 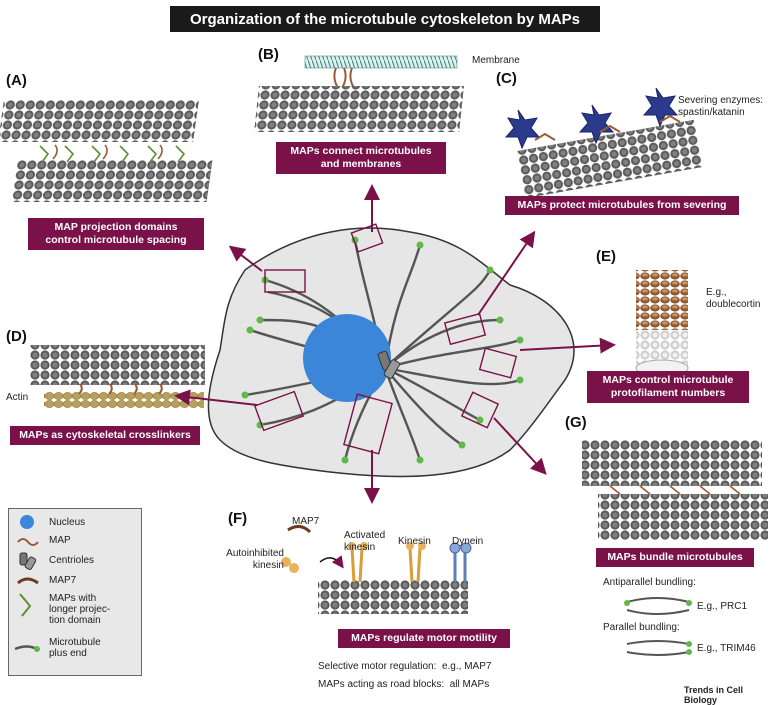 I want to click on panel-a-graphic, so click(x=106, y=151).